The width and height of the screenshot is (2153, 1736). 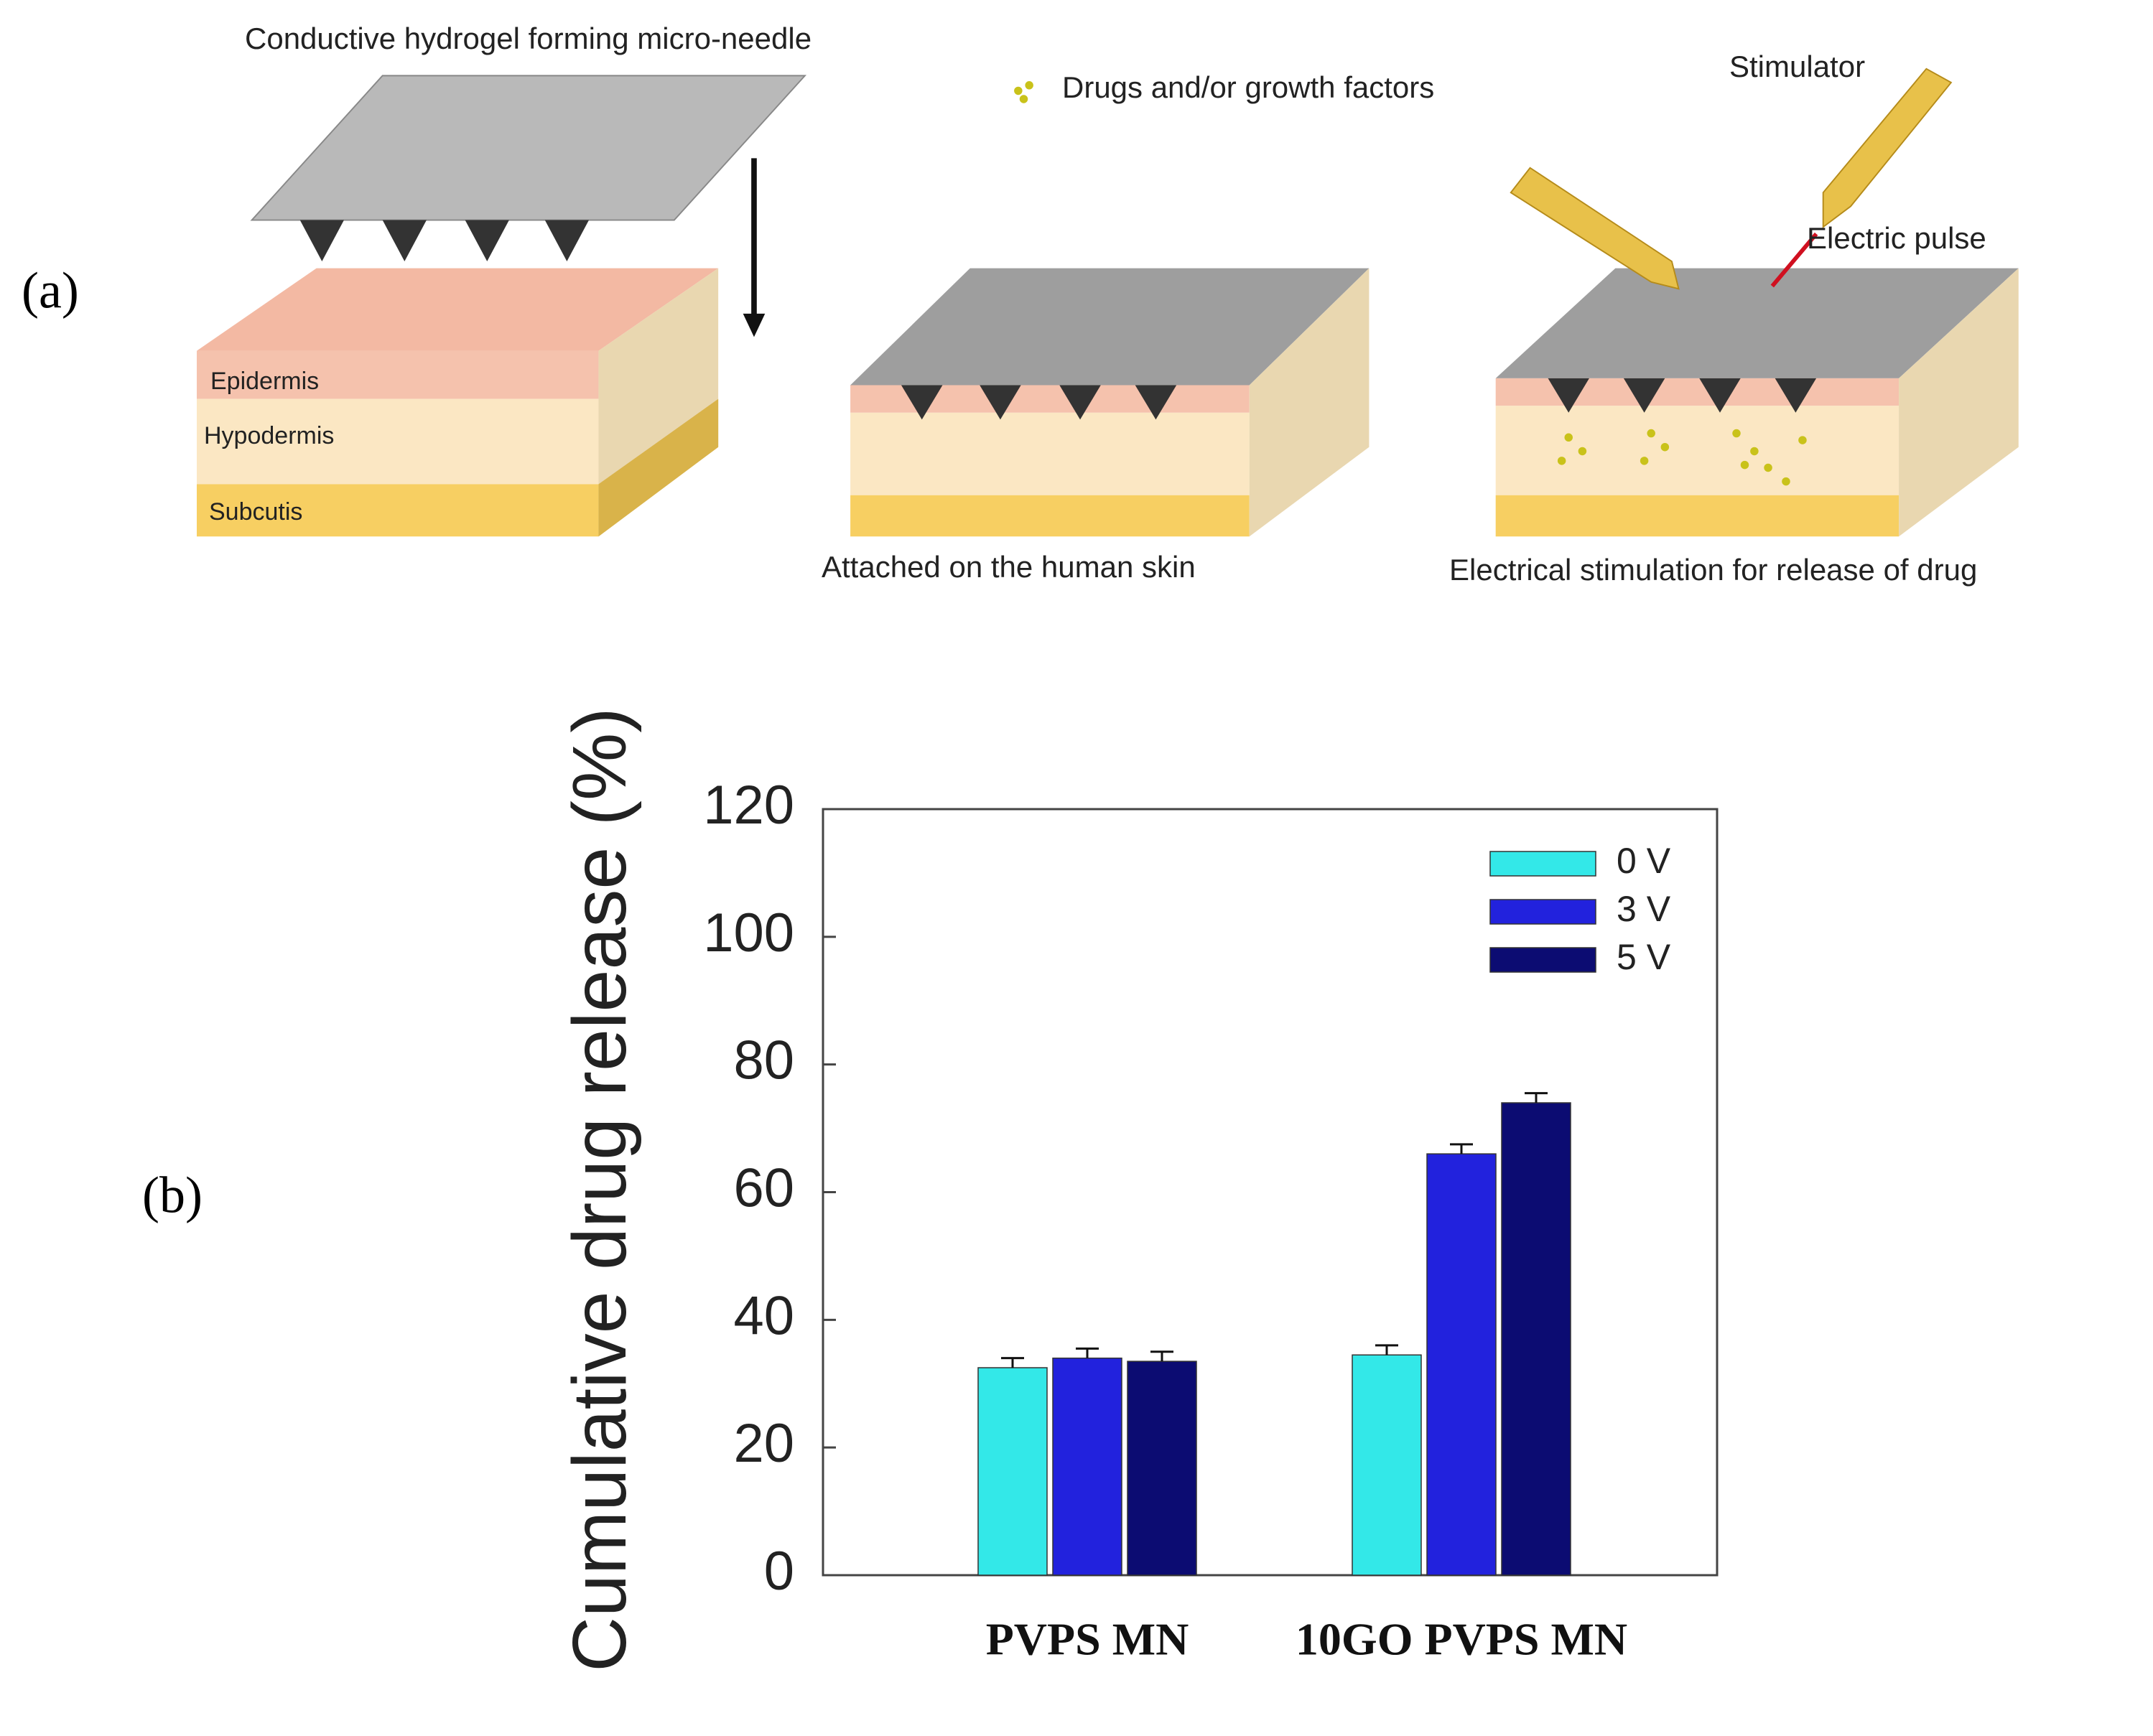 I want to click on layer-label: Subcutis, so click(x=255, y=512).